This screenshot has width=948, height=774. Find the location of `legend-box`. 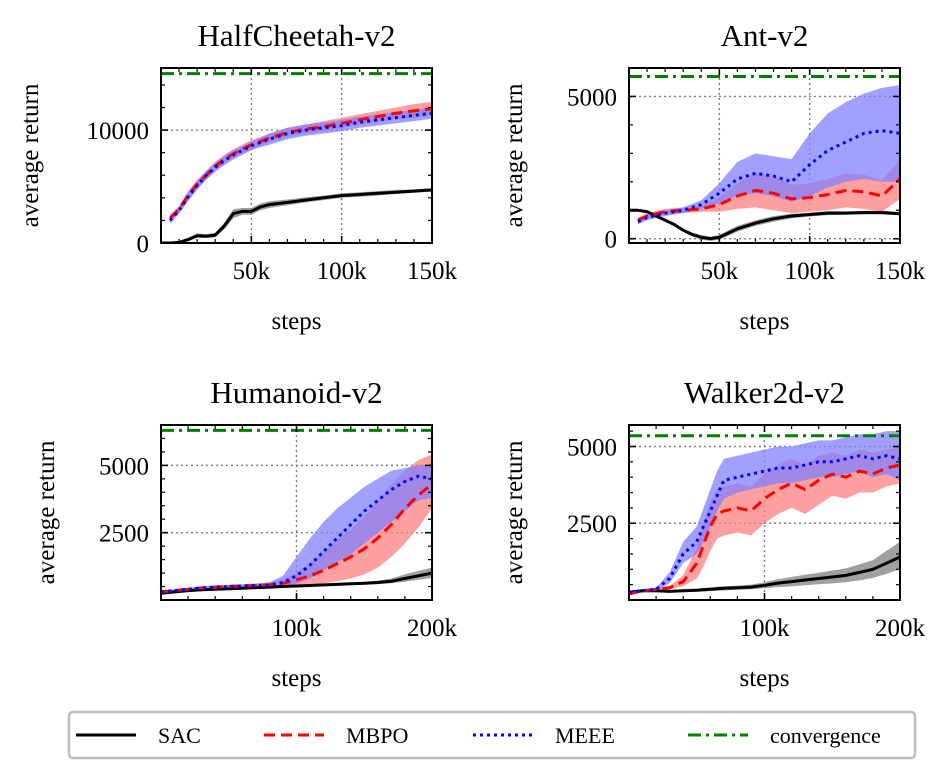

legend-box is located at coordinates (492, 735).